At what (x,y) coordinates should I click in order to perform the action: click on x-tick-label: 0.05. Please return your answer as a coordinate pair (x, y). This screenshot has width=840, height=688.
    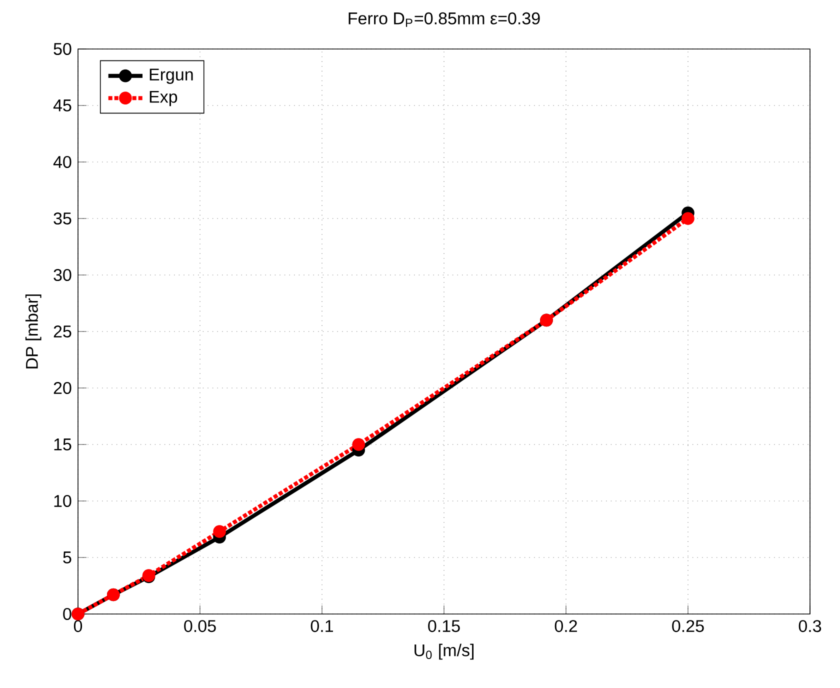
    Looking at the image, I should click on (200, 626).